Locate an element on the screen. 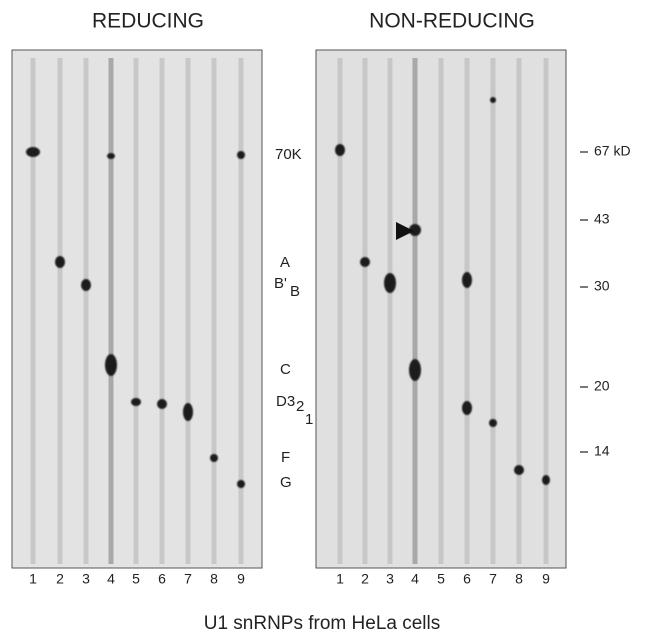  band-label: A is located at coordinates (285, 262).